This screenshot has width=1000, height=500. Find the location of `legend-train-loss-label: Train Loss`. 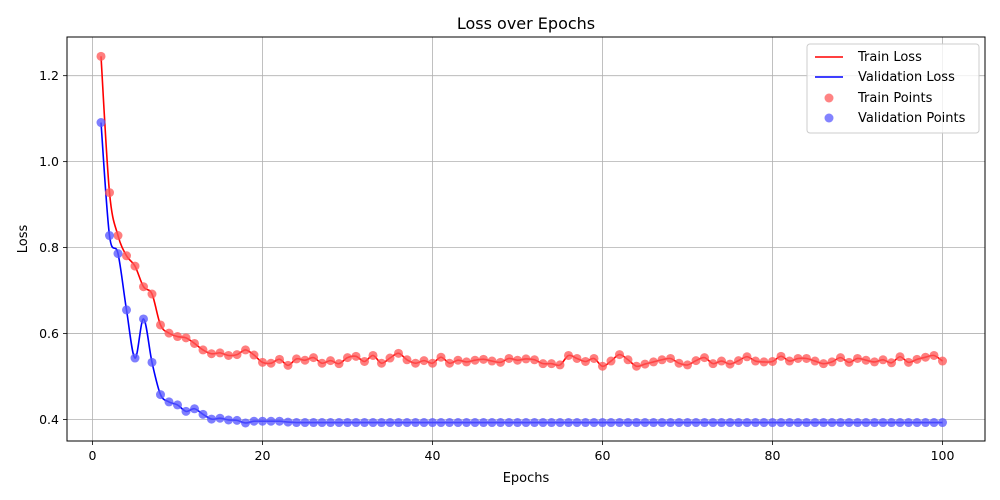

legend-train-loss-label: Train Loss is located at coordinates (889, 57).